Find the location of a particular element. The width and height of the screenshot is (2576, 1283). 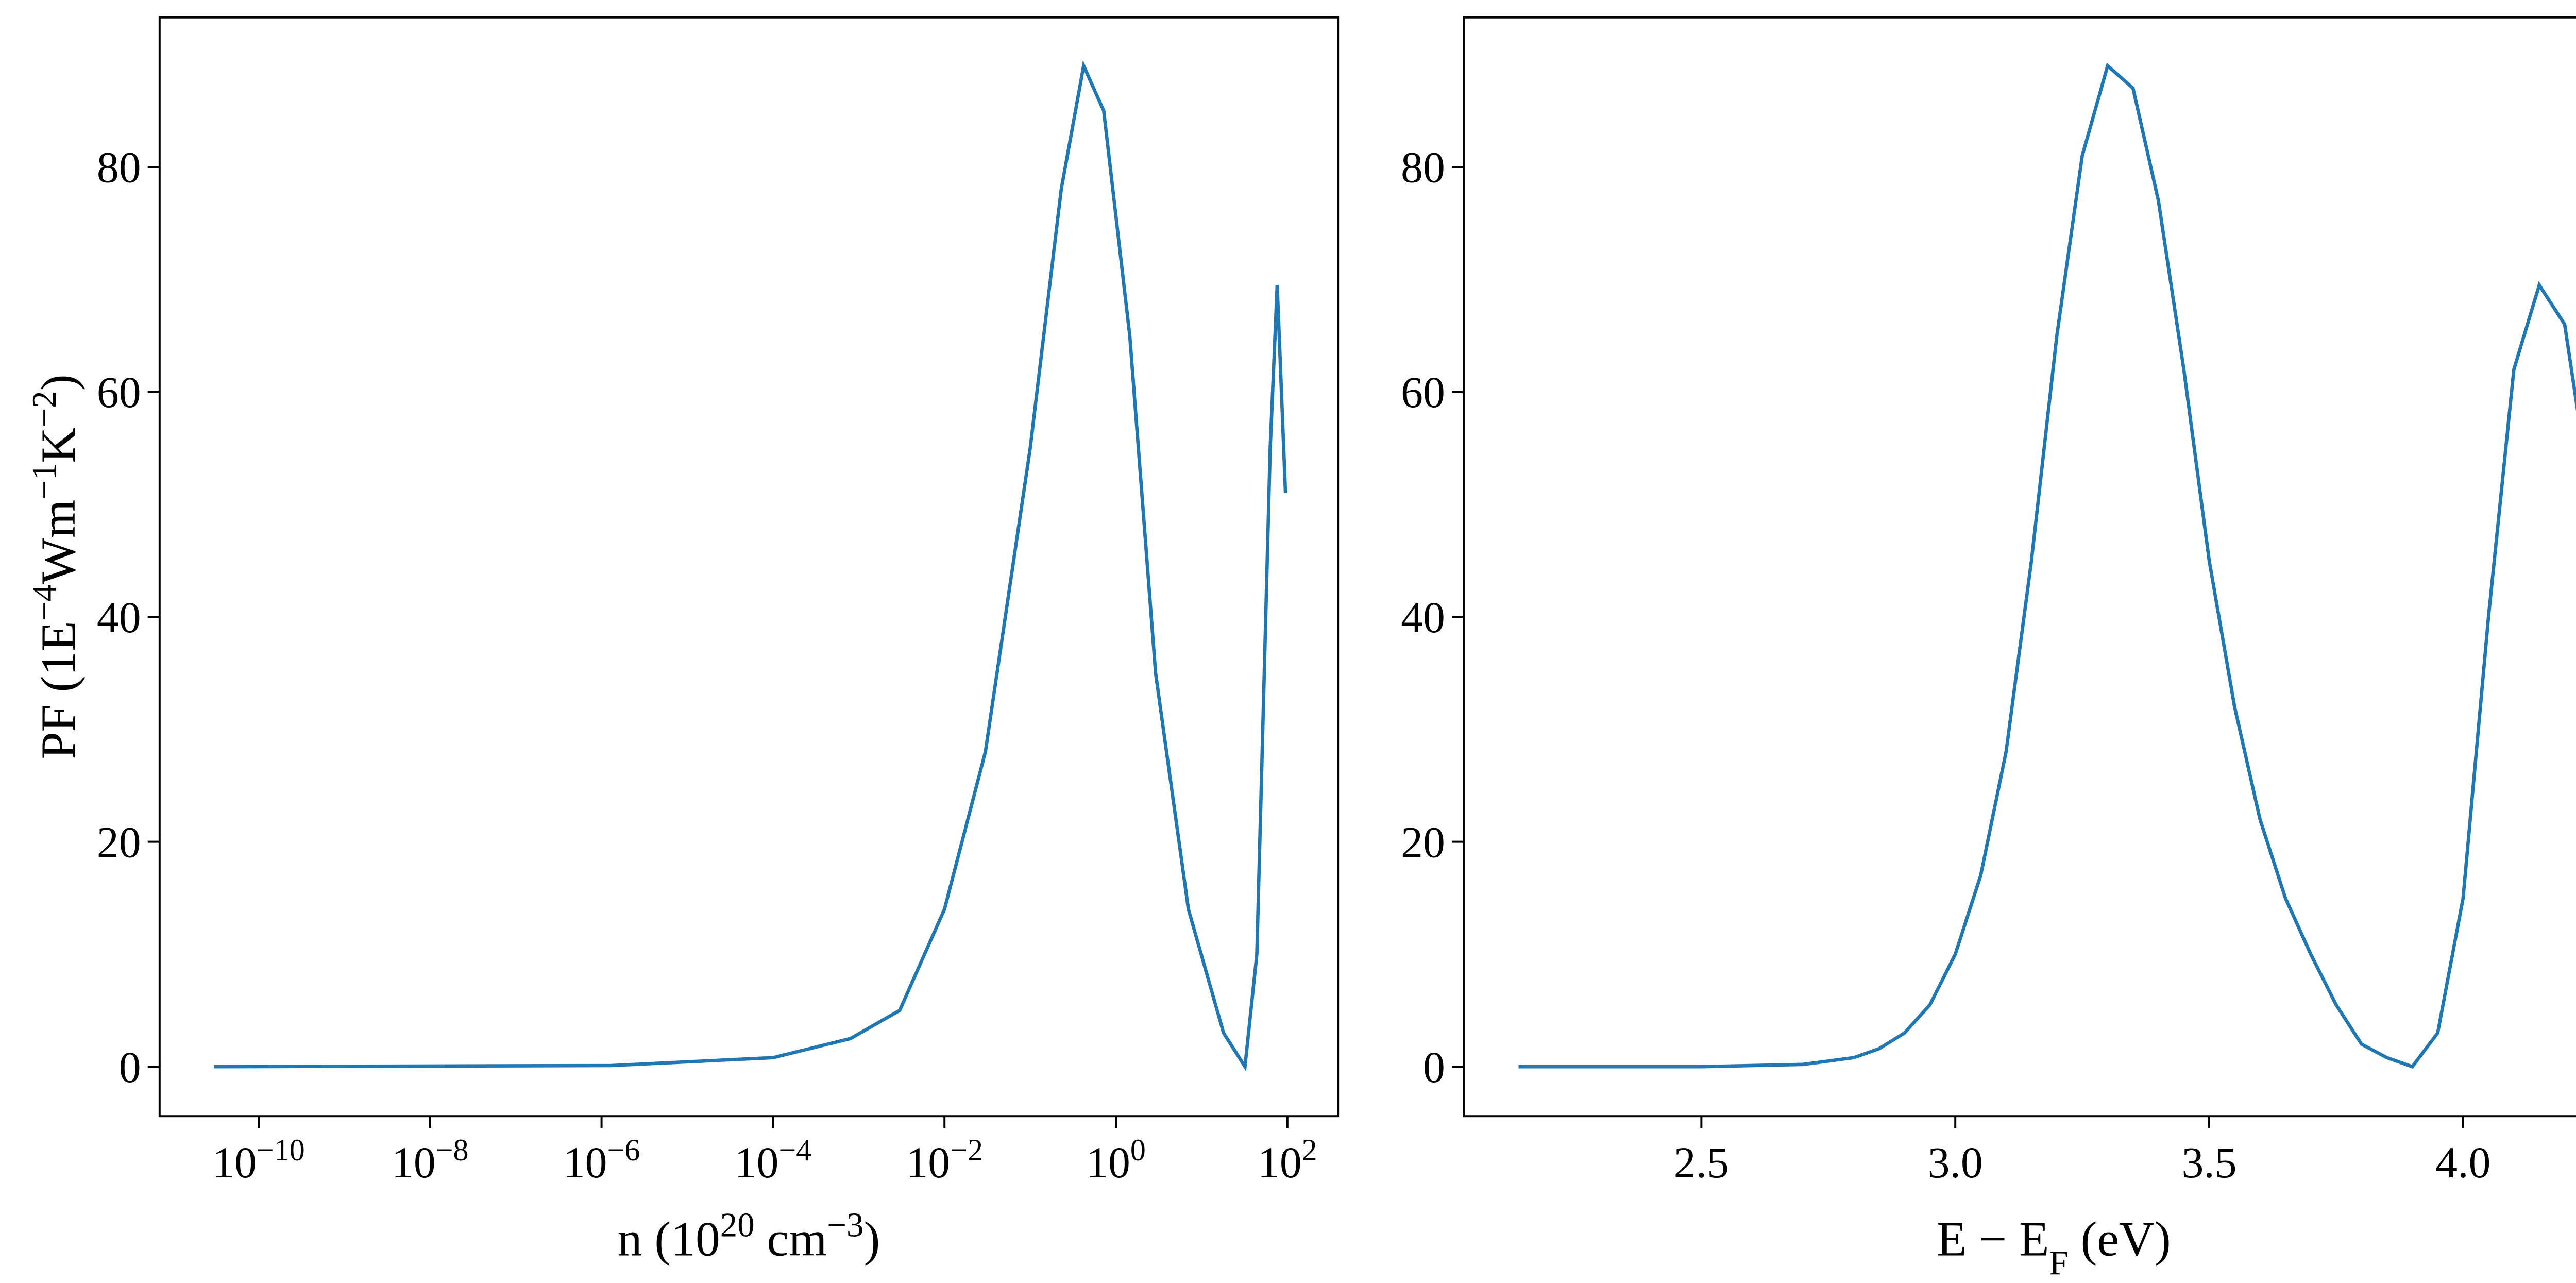

x-tick-label: 10² is located at coordinates (1287, 1160).